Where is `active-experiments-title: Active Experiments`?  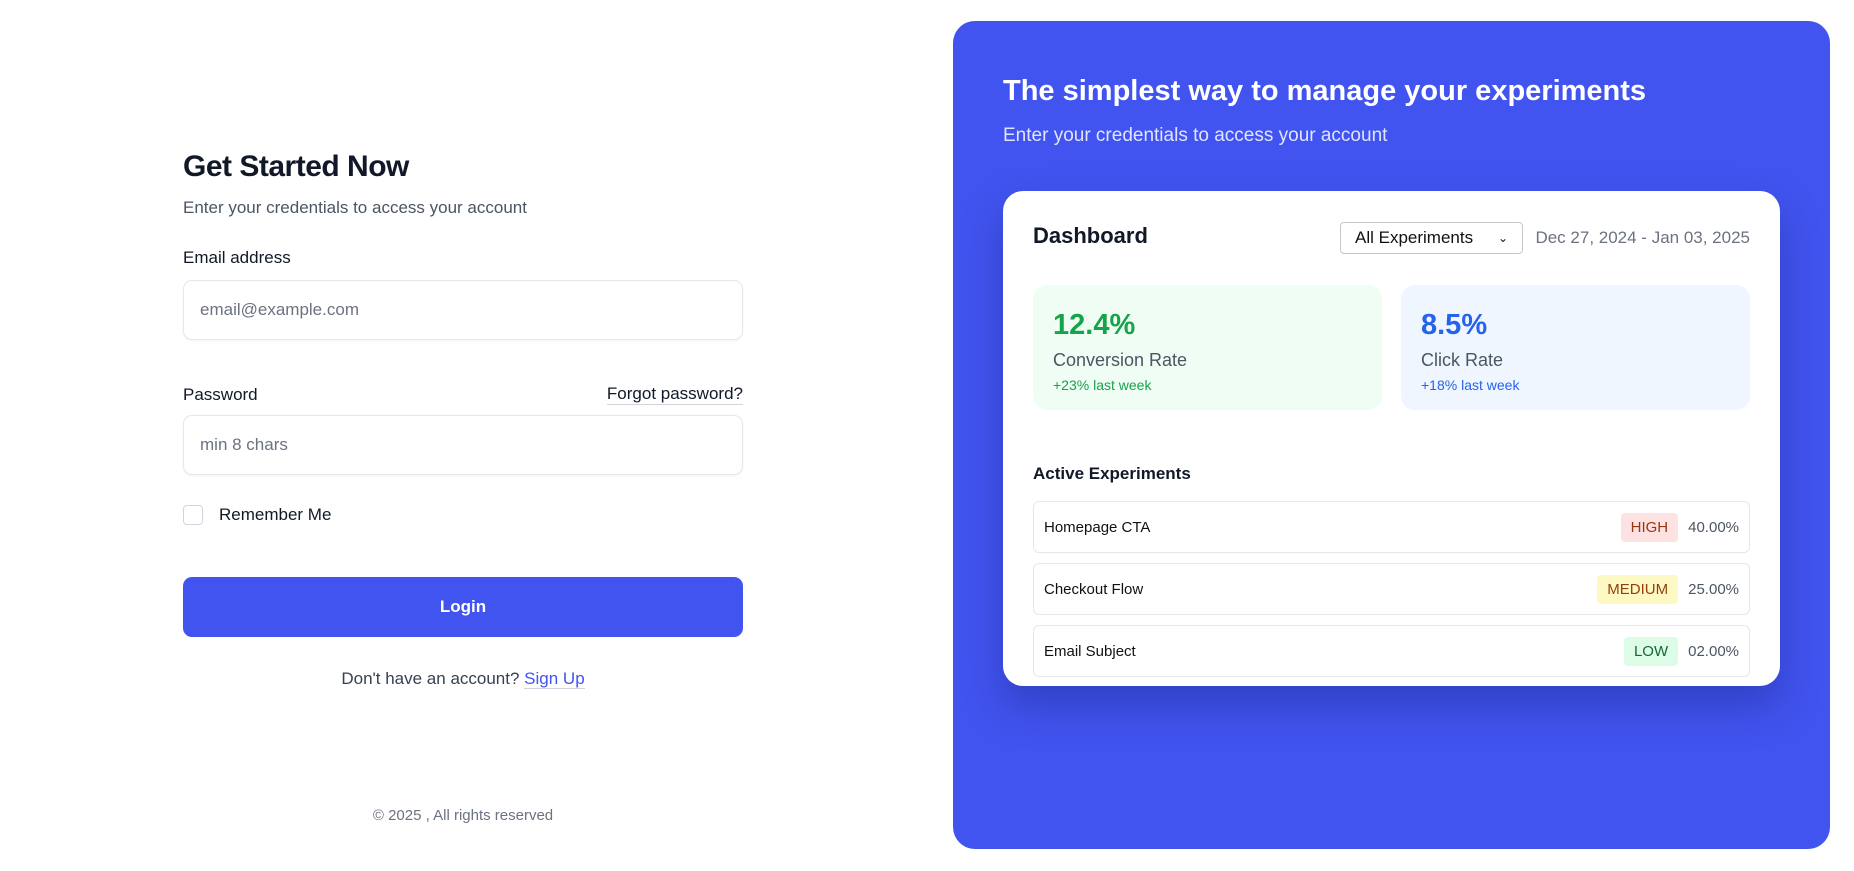
active-experiments-title: Active Experiments is located at coordinates (1112, 473).